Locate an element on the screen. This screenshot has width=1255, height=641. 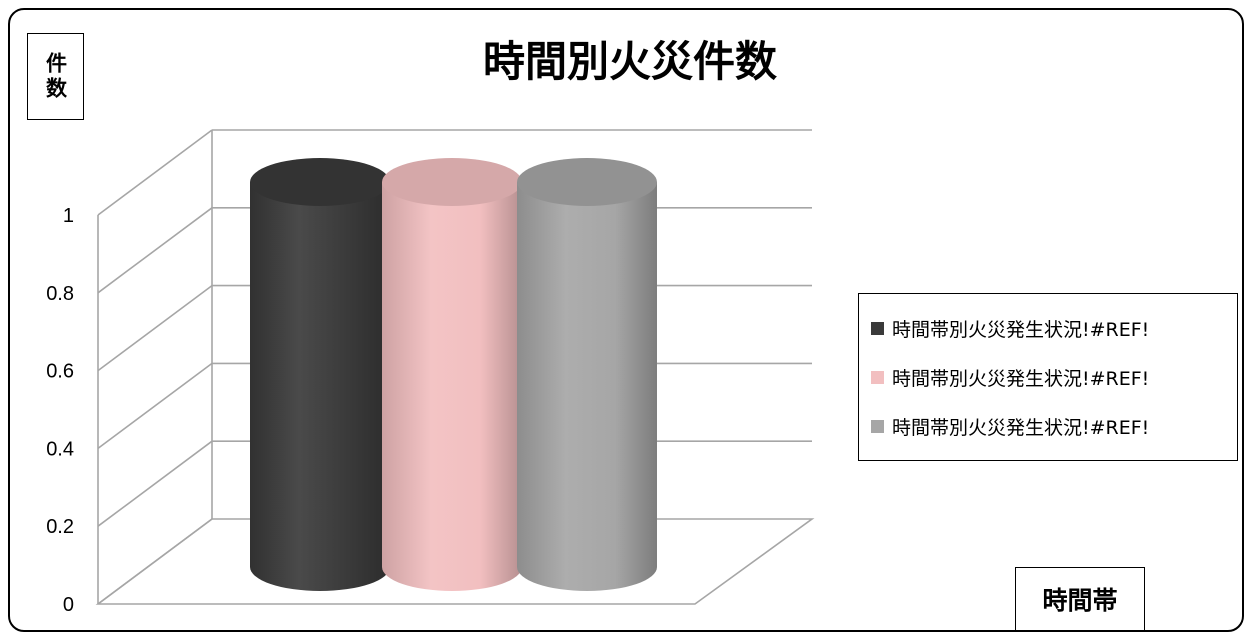
y-axis-title-box: 件数 is located at coordinates (55, 76).